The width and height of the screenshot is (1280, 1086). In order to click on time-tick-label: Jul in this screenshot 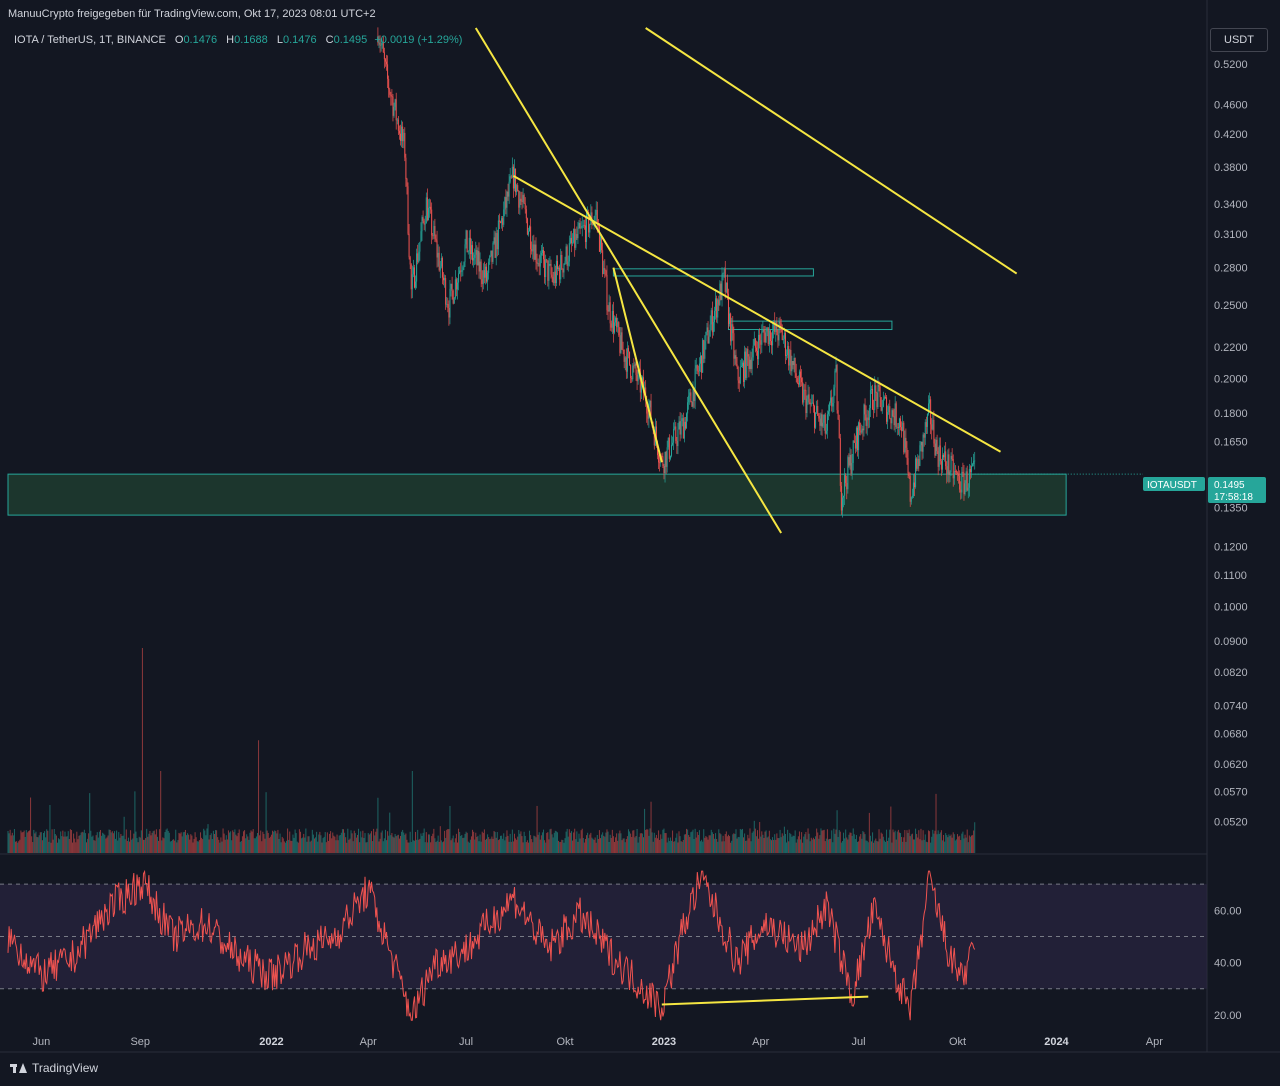, I will do `click(466, 1042)`.